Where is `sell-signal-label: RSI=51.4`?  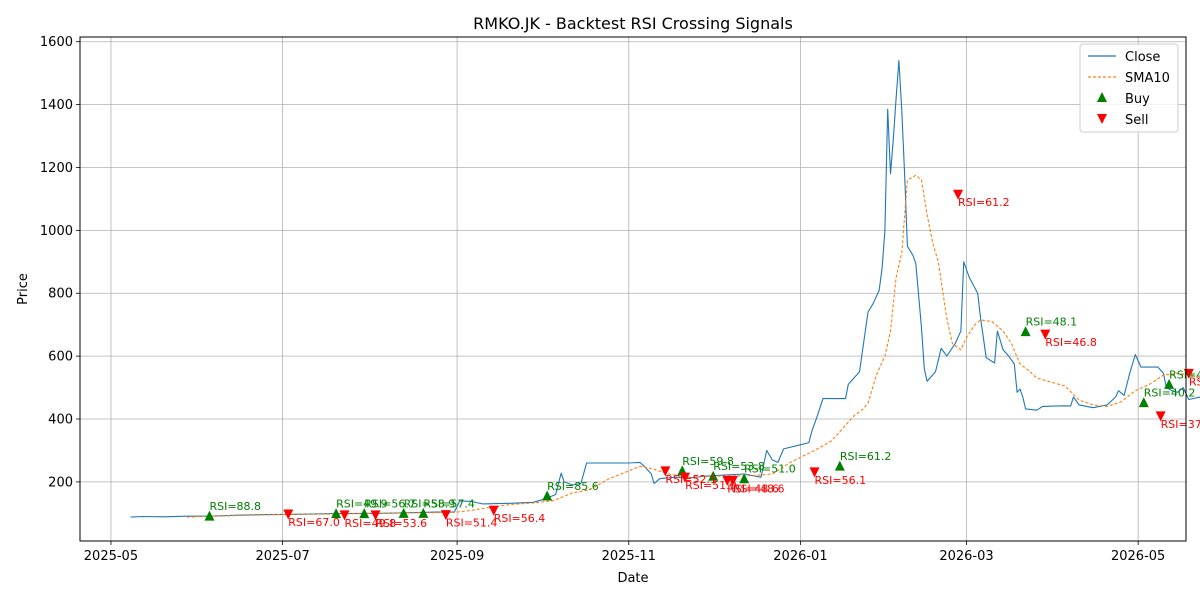
sell-signal-label: RSI=51.4 is located at coordinates (472, 523).